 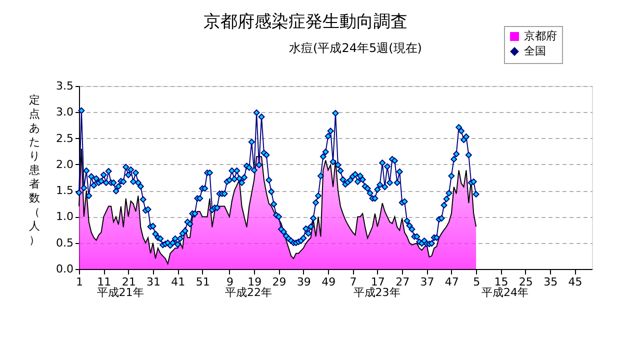 What do you see at coordinates (279, 282) in the screenshot?
I see `x-tick-label: 29` at bounding box center [279, 282].